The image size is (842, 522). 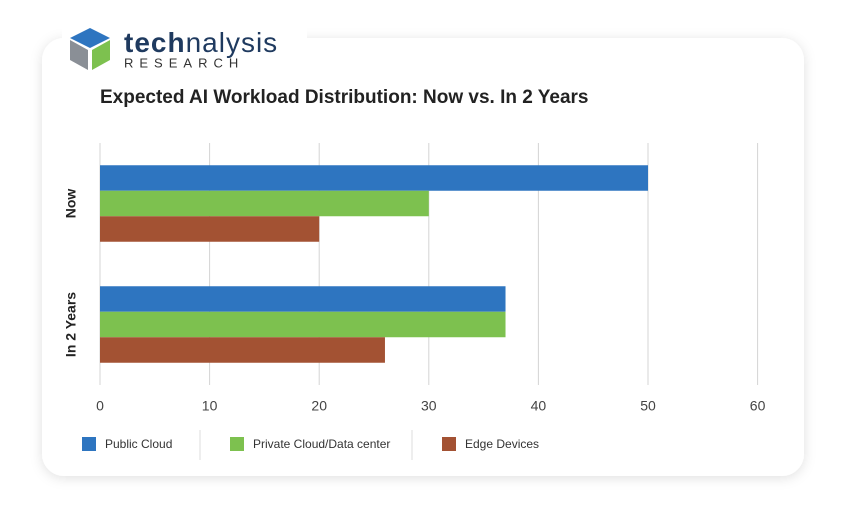 I want to click on x-tick-label: 60, so click(x=758, y=406).